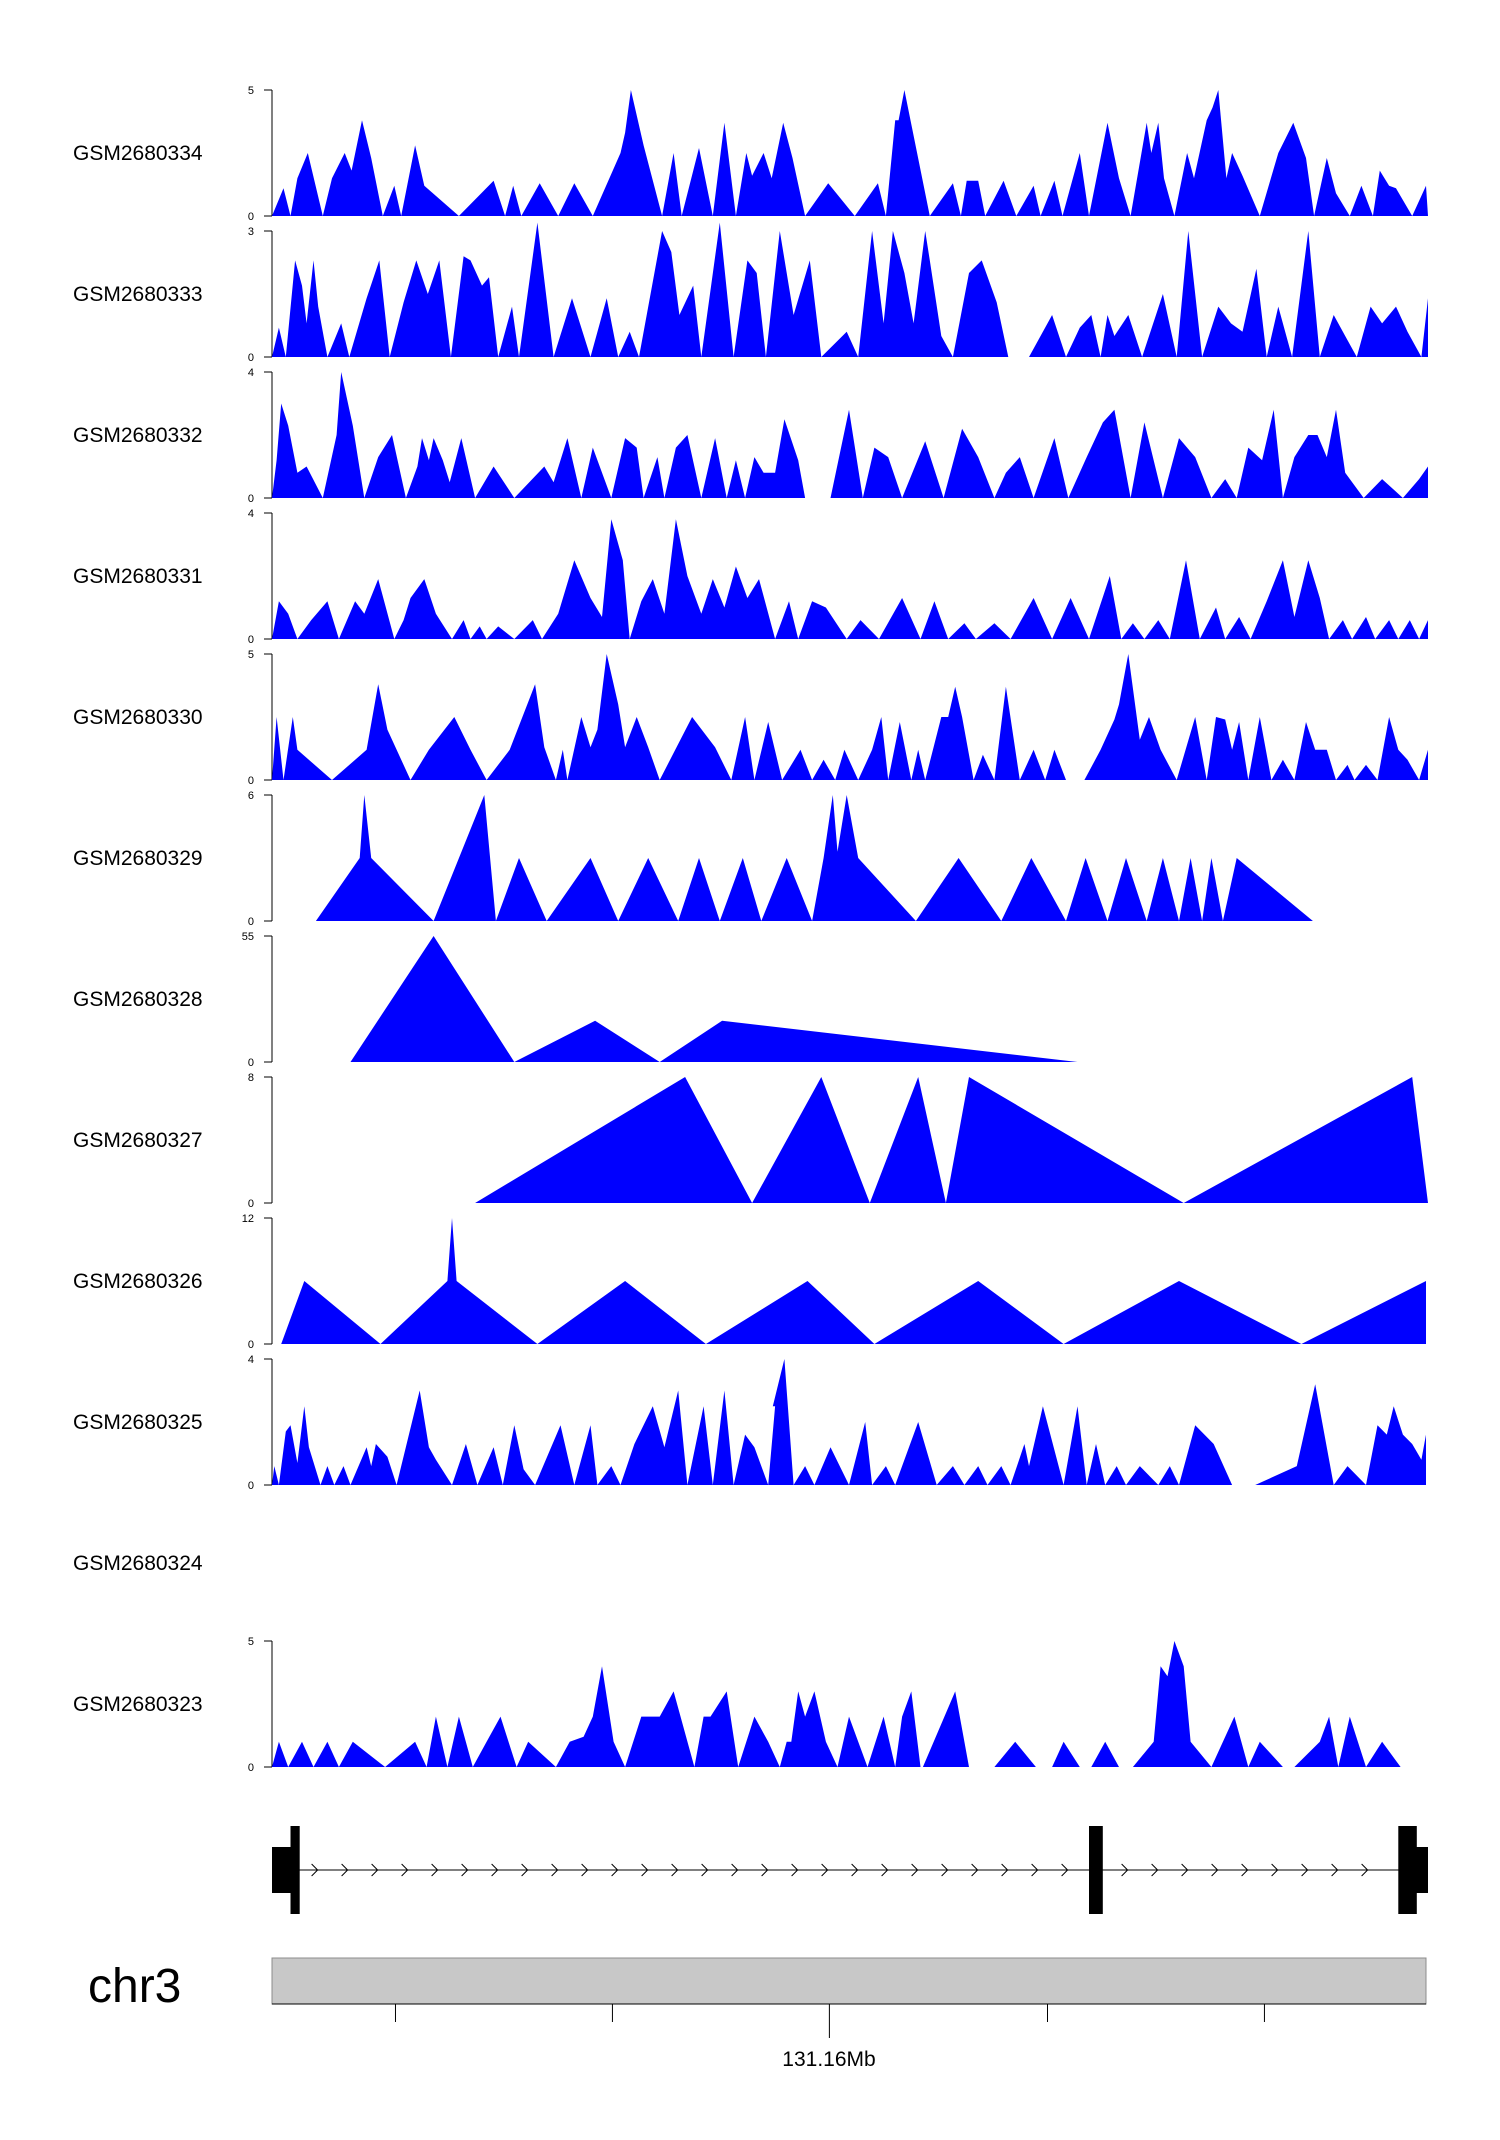 The image size is (1500, 2140). Describe the element at coordinates (248, 1219) in the screenshot. I see `y-axis-max-label: 12` at that location.